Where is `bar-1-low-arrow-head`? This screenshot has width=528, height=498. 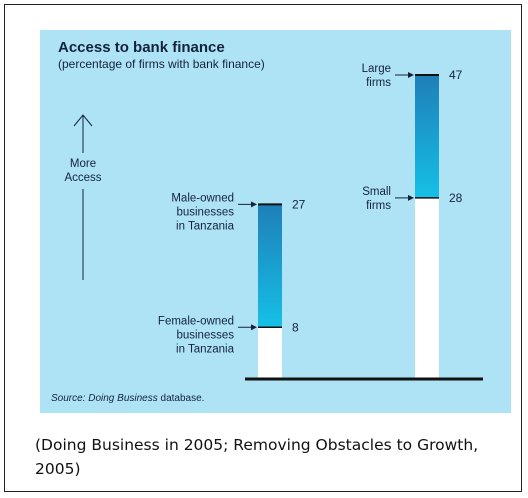
bar-1-low-arrow-head is located at coordinates (411, 197).